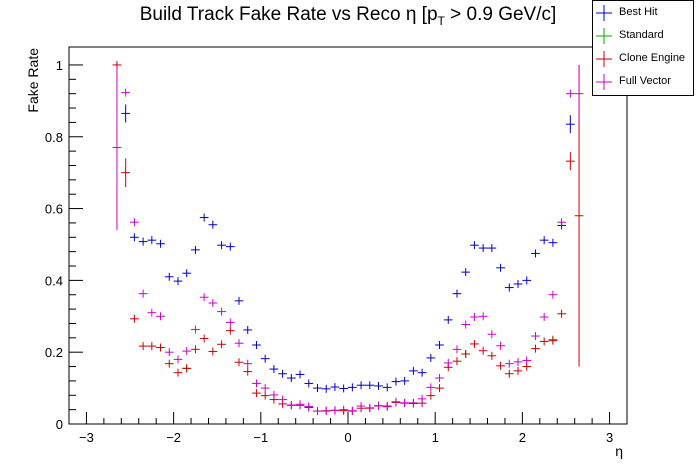 This screenshot has width=696, height=472. Describe the element at coordinates (33, 80) in the screenshot. I see `y-axis-label: Fake Rate` at that location.